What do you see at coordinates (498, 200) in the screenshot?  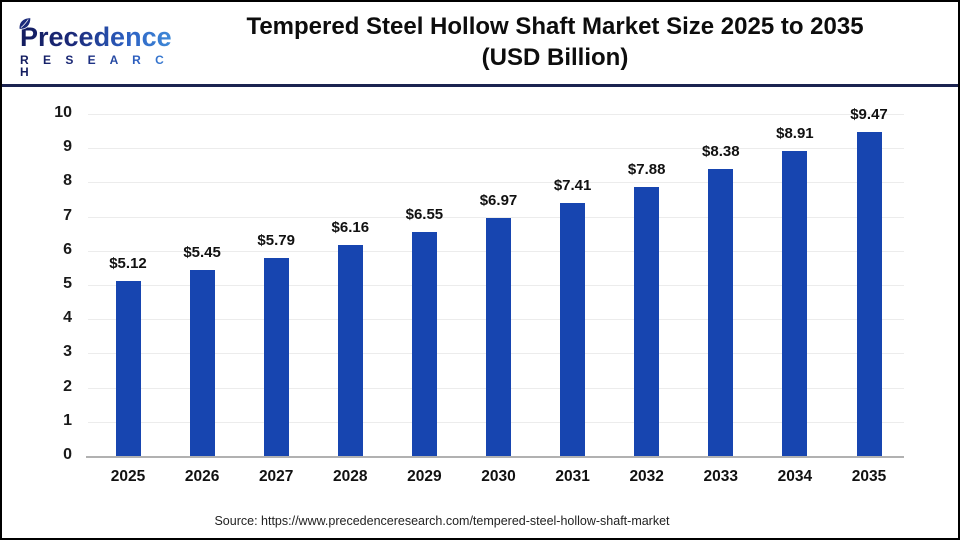 I see `bar-value-label: $6.97` at bounding box center [498, 200].